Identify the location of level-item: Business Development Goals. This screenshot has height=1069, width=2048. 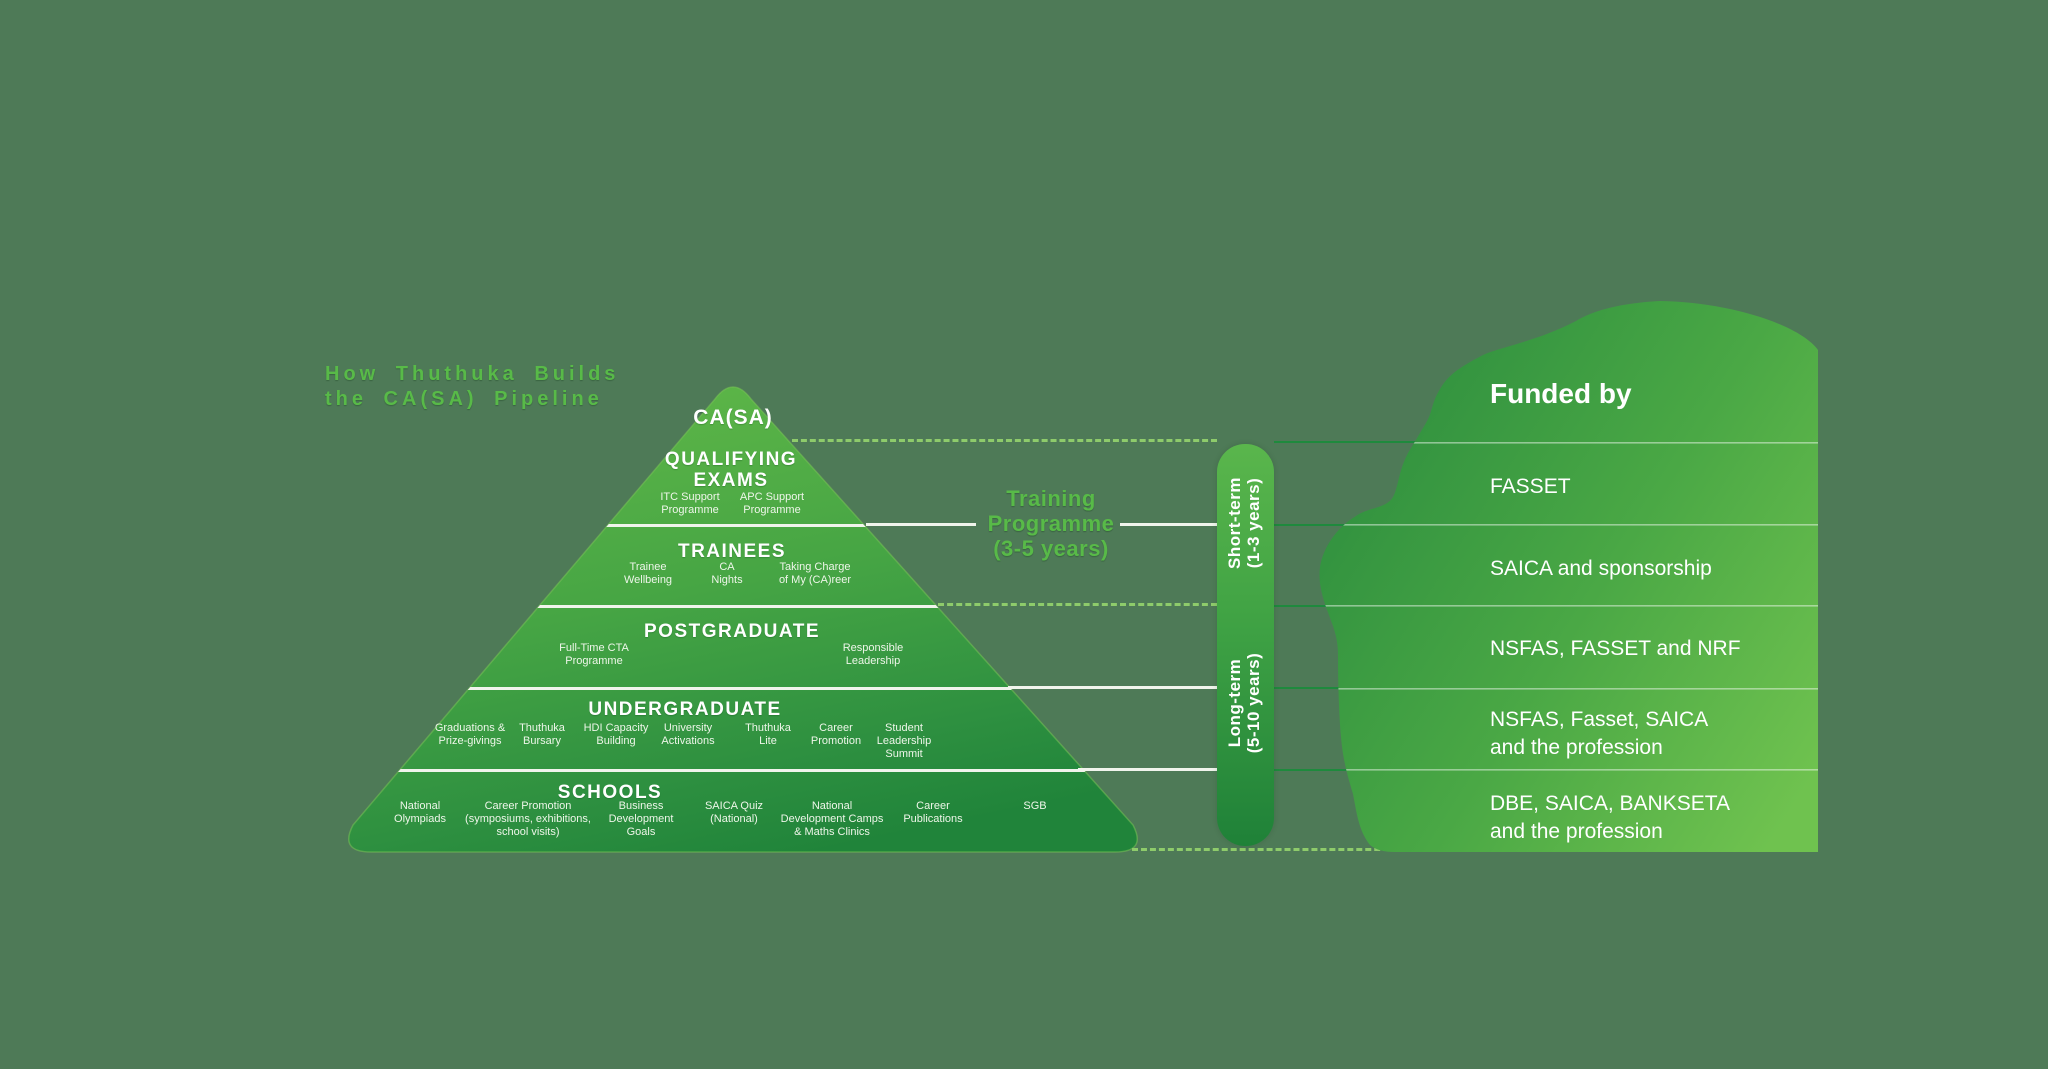
(641, 819).